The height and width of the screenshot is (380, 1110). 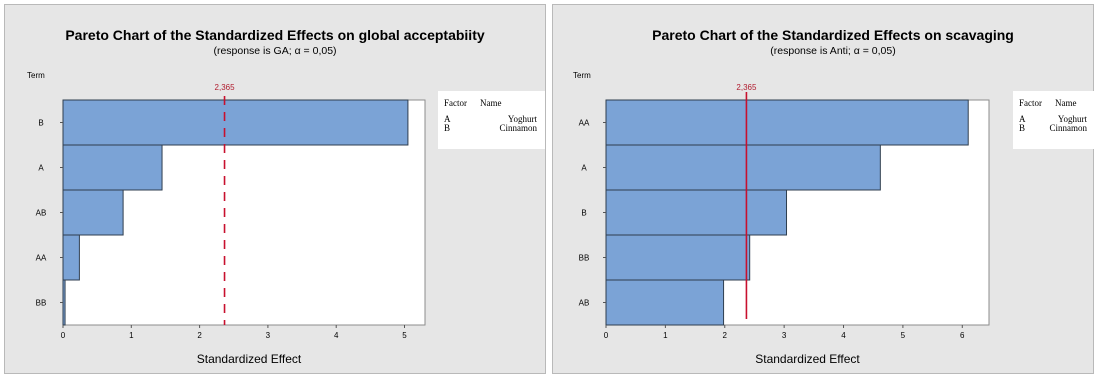 What do you see at coordinates (274, 51) in the screenshot?
I see `chart-subtitle: (response is GA; α = 0,05)` at bounding box center [274, 51].